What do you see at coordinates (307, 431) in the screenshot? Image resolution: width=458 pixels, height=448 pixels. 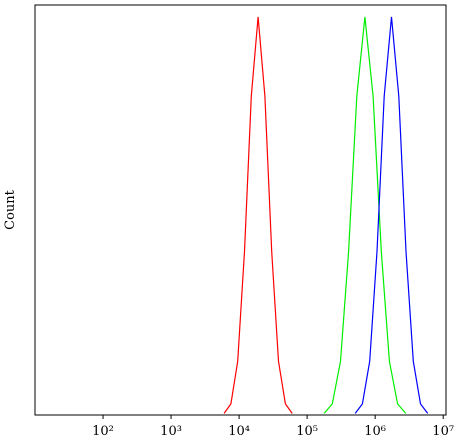 I see `x-tick-label: 10⁵` at bounding box center [307, 431].